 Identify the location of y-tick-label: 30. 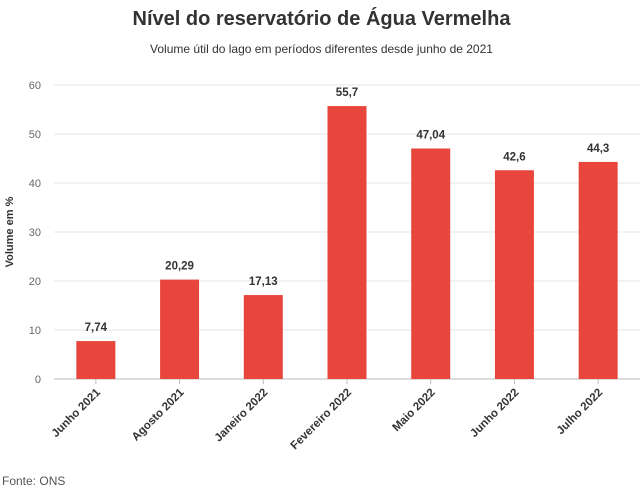
(35, 233).